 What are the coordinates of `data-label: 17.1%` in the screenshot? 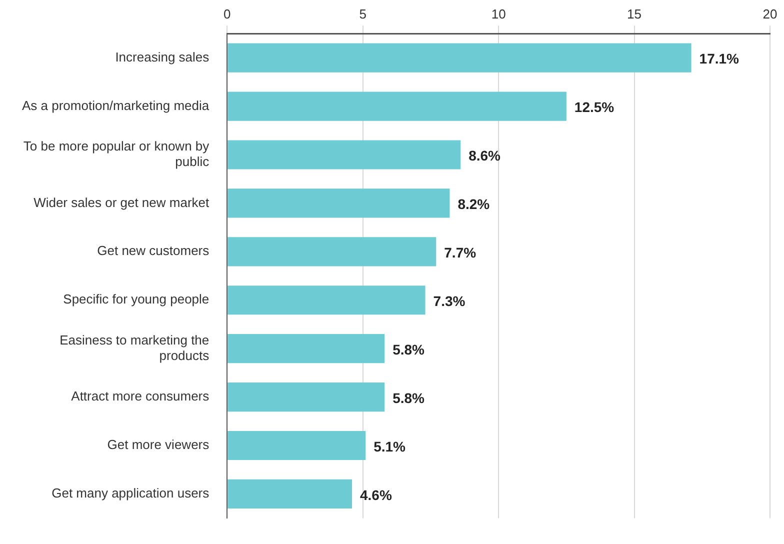 It's located at (719, 58).